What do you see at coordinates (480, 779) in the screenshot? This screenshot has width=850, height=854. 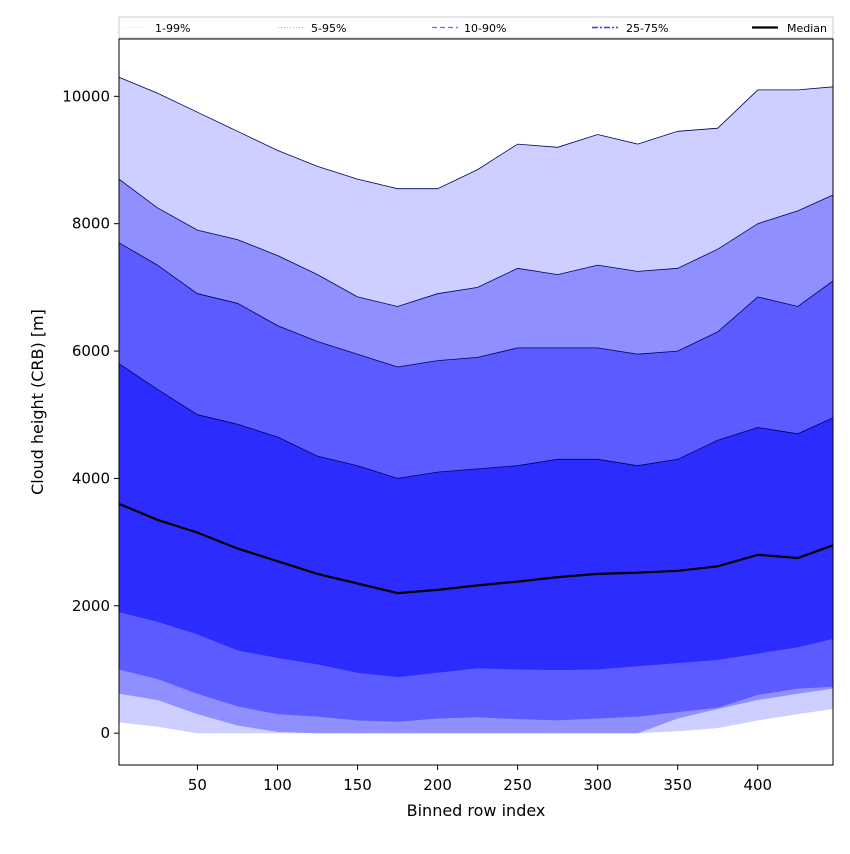 I see `x-axis: 50 100 150 200 250 300 350 400` at bounding box center [480, 779].